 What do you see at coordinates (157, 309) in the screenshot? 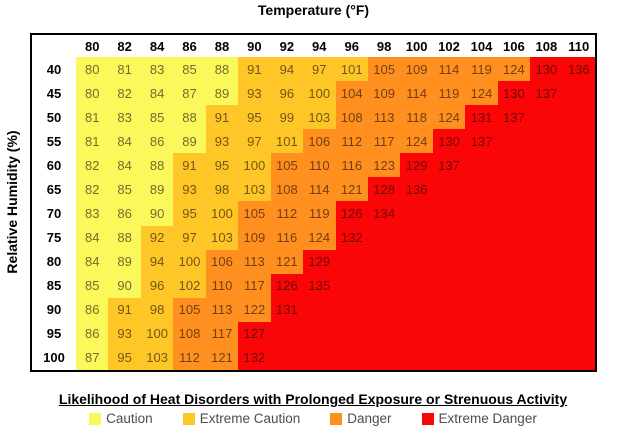
I see `heat-index-cell: 98` at bounding box center [157, 309].